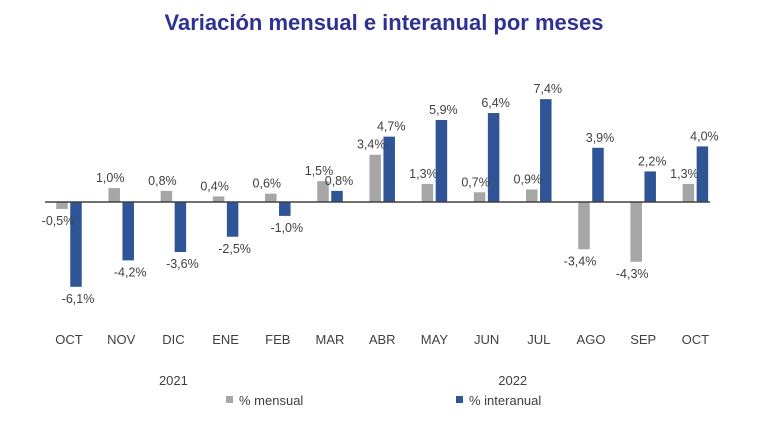 The height and width of the screenshot is (434, 768). Describe the element at coordinates (130, 272) in the screenshot. I see `label-interanual-1: -4,2%` at that location.